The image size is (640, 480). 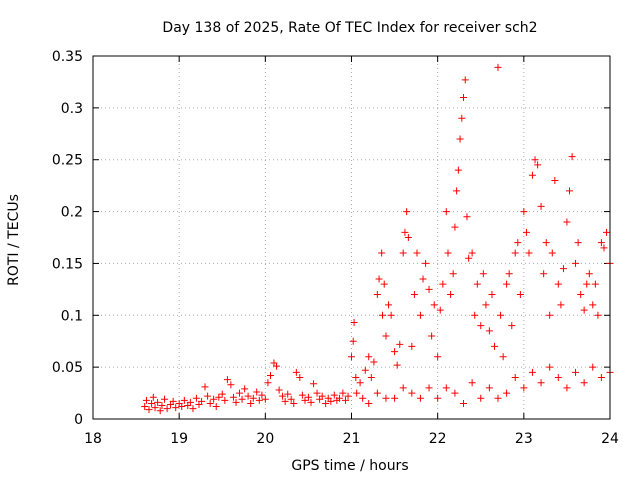 What do you see at coordinates (72, 316) in the screenshot?
I see `y-tick-label: 0.1` at bounding box center [72, 316].